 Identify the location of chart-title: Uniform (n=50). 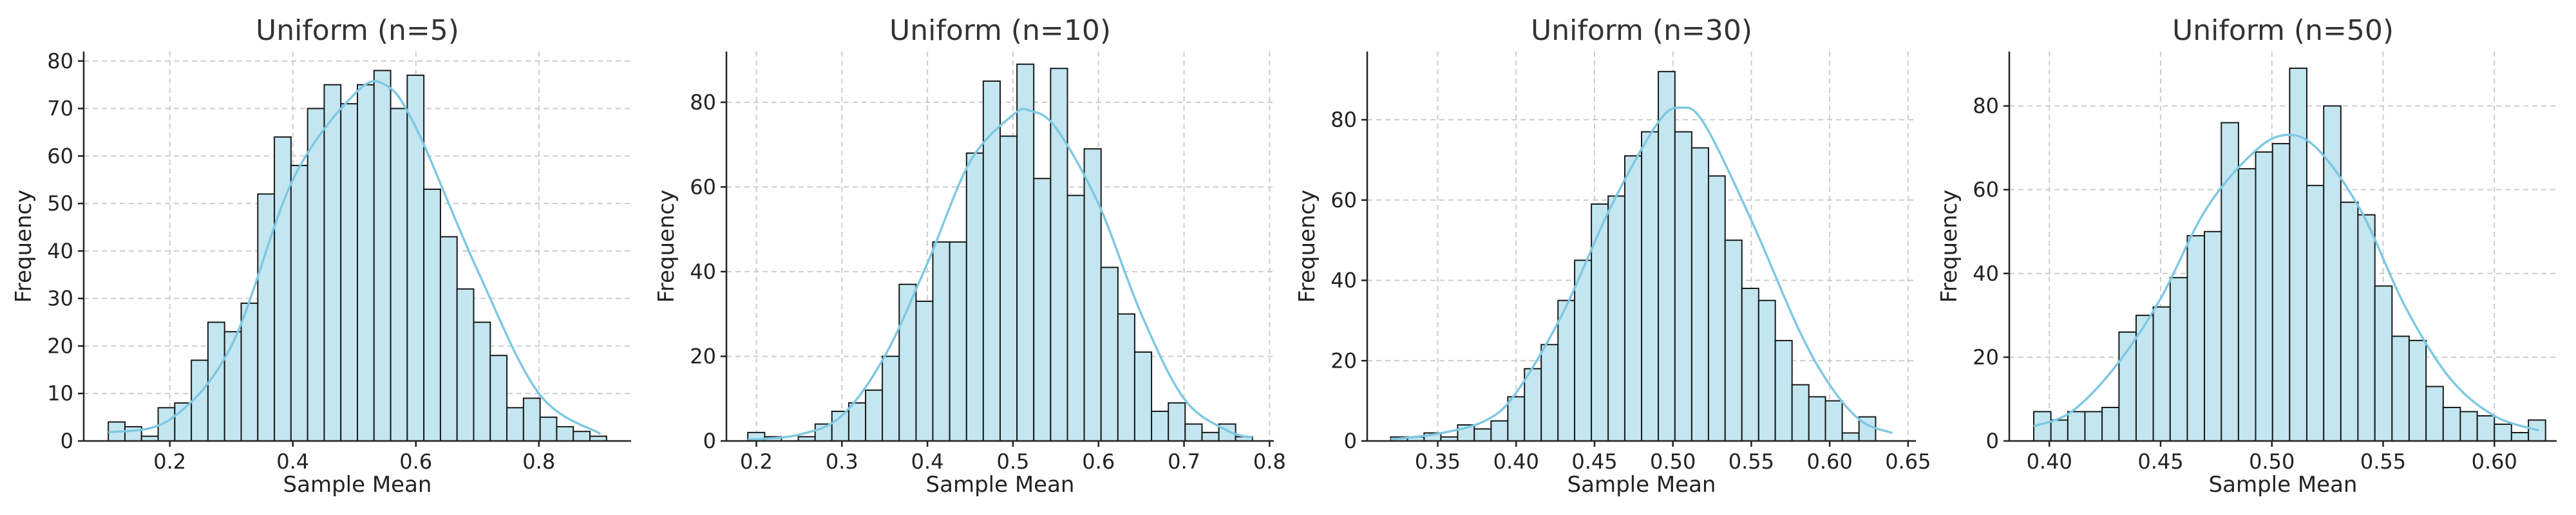
(2283, 31).